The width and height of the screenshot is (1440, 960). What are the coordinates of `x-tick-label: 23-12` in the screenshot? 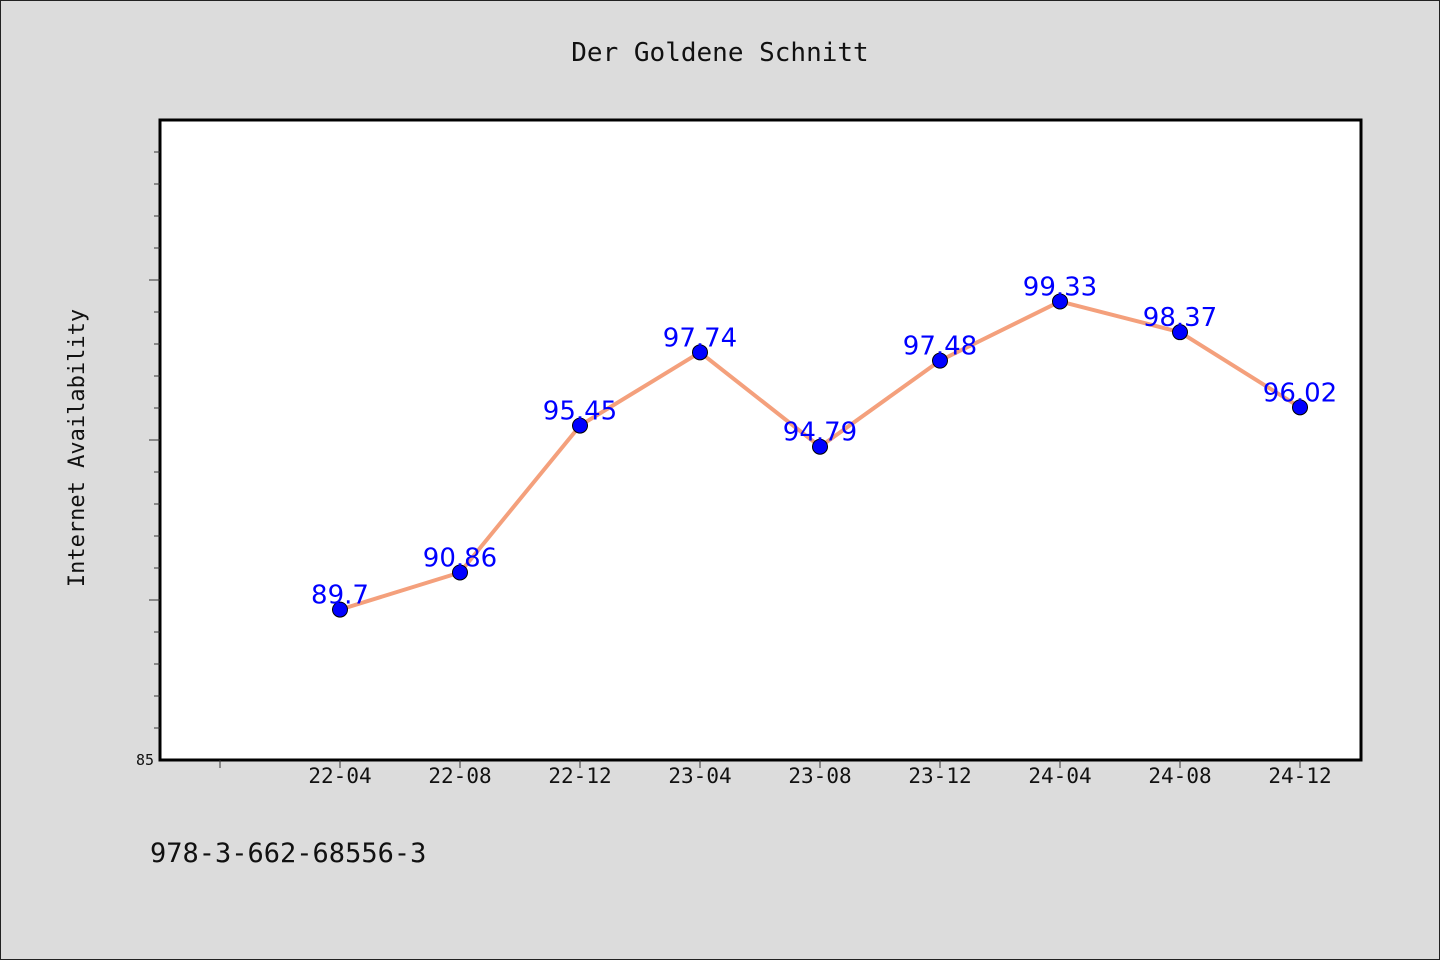 It's located at (939, 776).